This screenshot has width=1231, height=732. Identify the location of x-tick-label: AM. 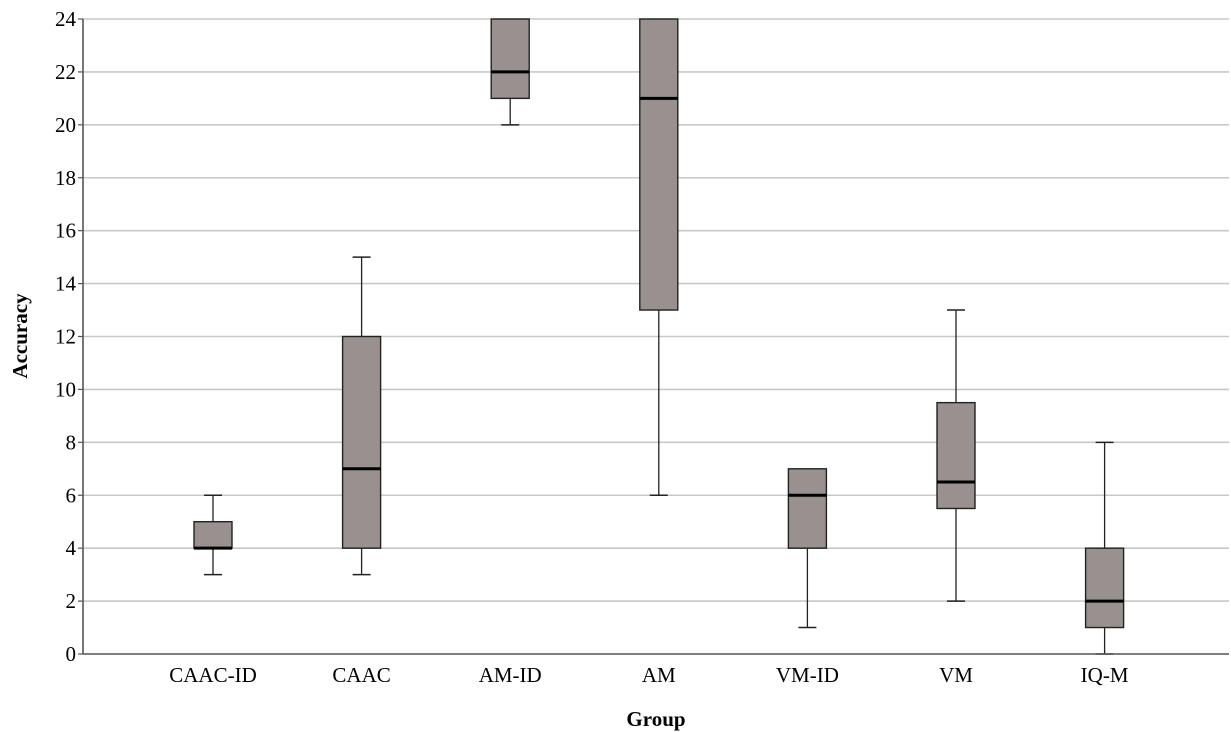
(659, 675).